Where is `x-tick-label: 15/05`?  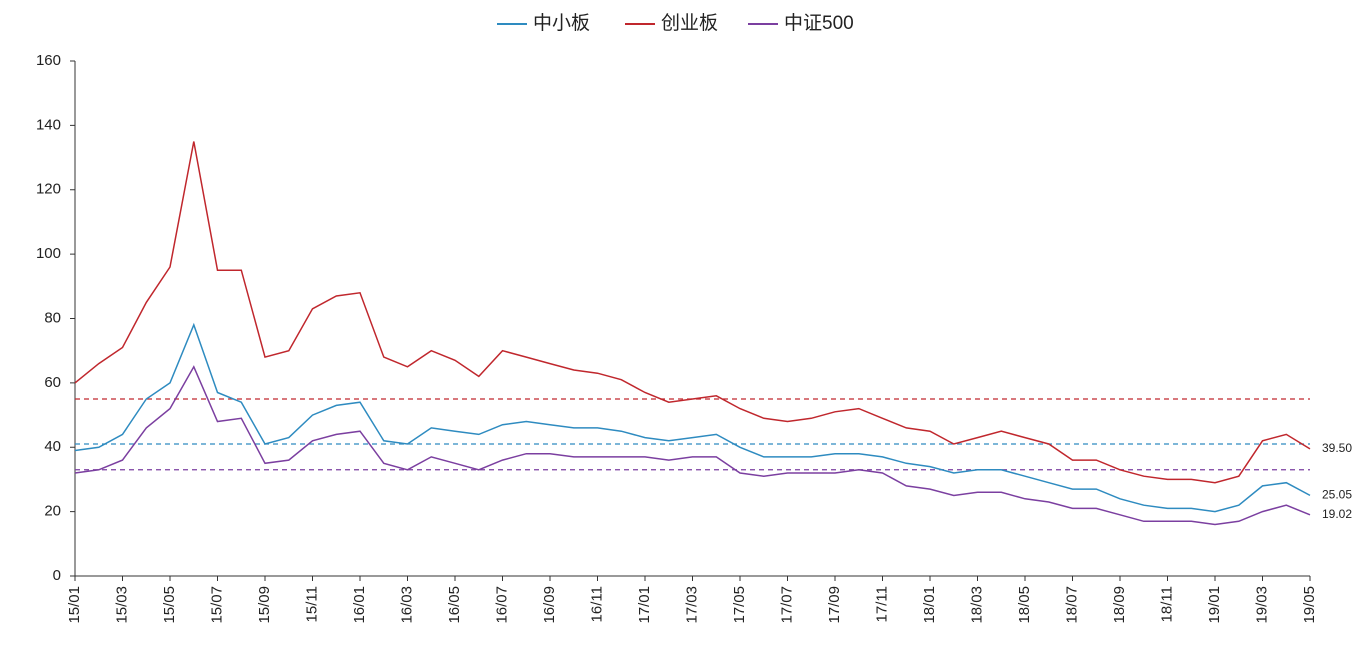 x-tick-label: 15/05 is located at coordinates (169, 605).